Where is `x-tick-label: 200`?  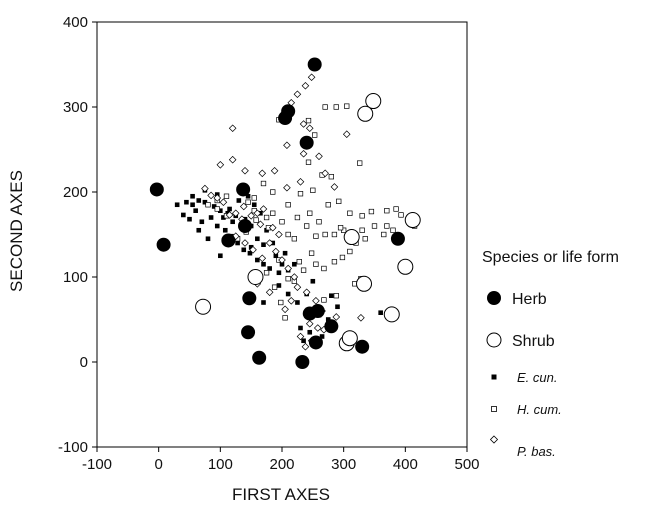 x-tick-label: 200 is located at coordinates (281, 464).